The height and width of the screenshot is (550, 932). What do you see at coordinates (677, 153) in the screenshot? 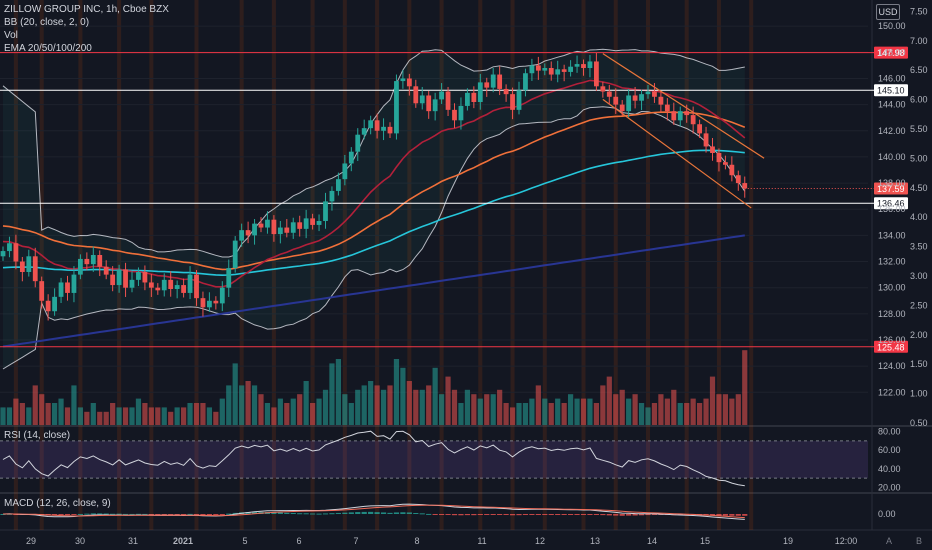
I see `trend-line` at bounding box center [677, 153].